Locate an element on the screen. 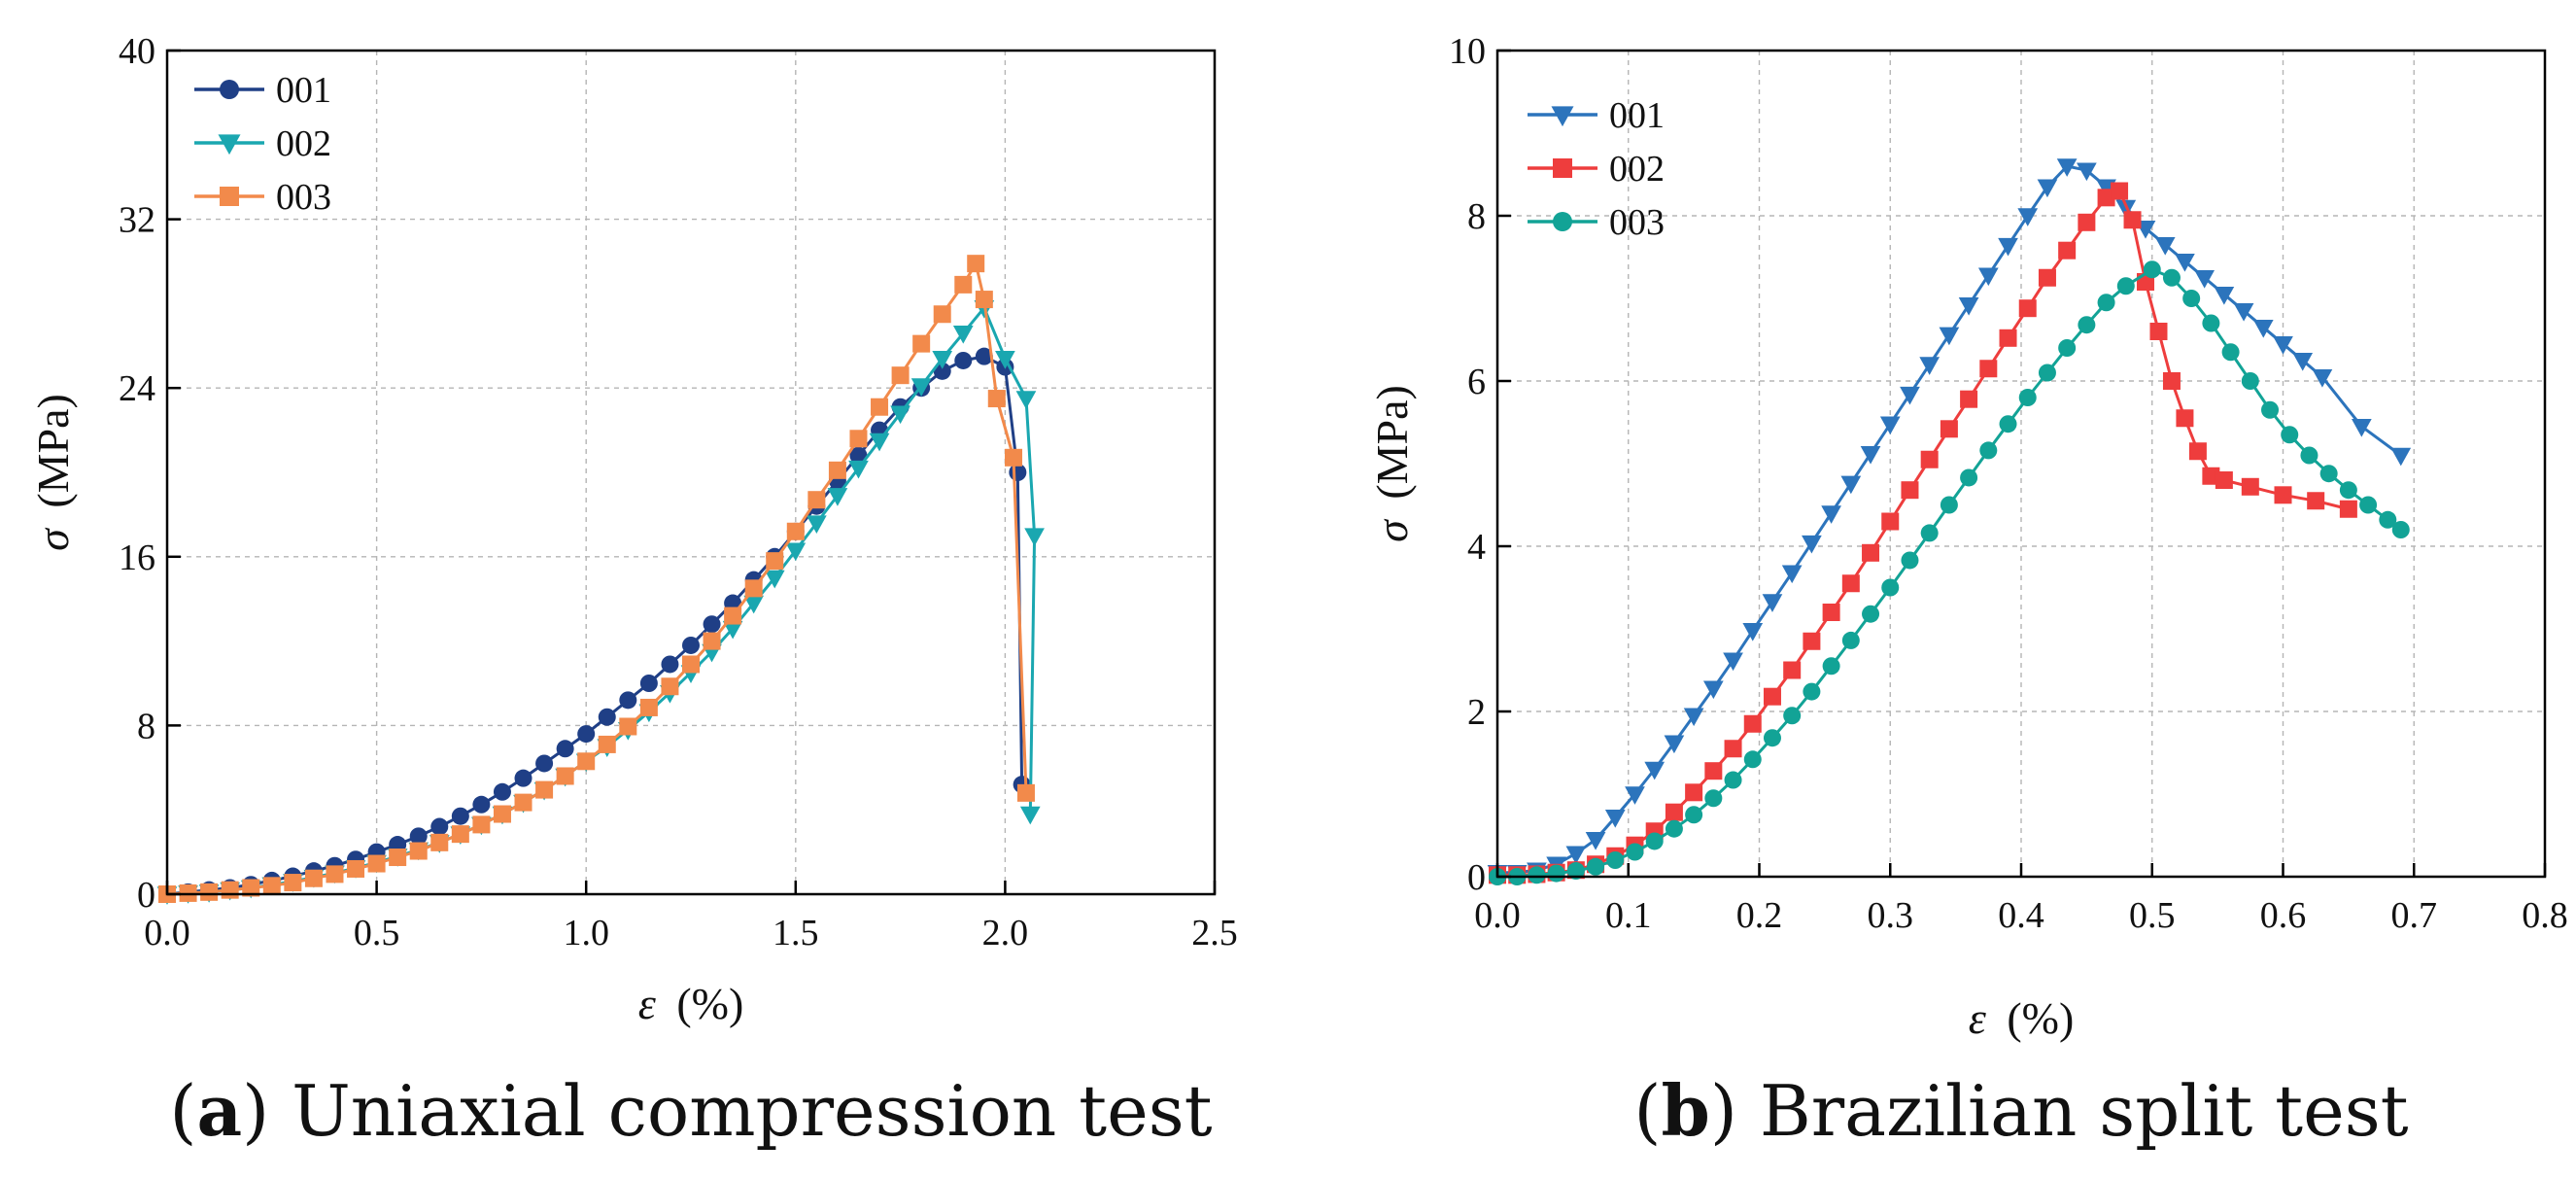 Image resolution: width=2576 pixels, height=1178 pixels. legend-label: 002 is located at coordinates (1637, 169).